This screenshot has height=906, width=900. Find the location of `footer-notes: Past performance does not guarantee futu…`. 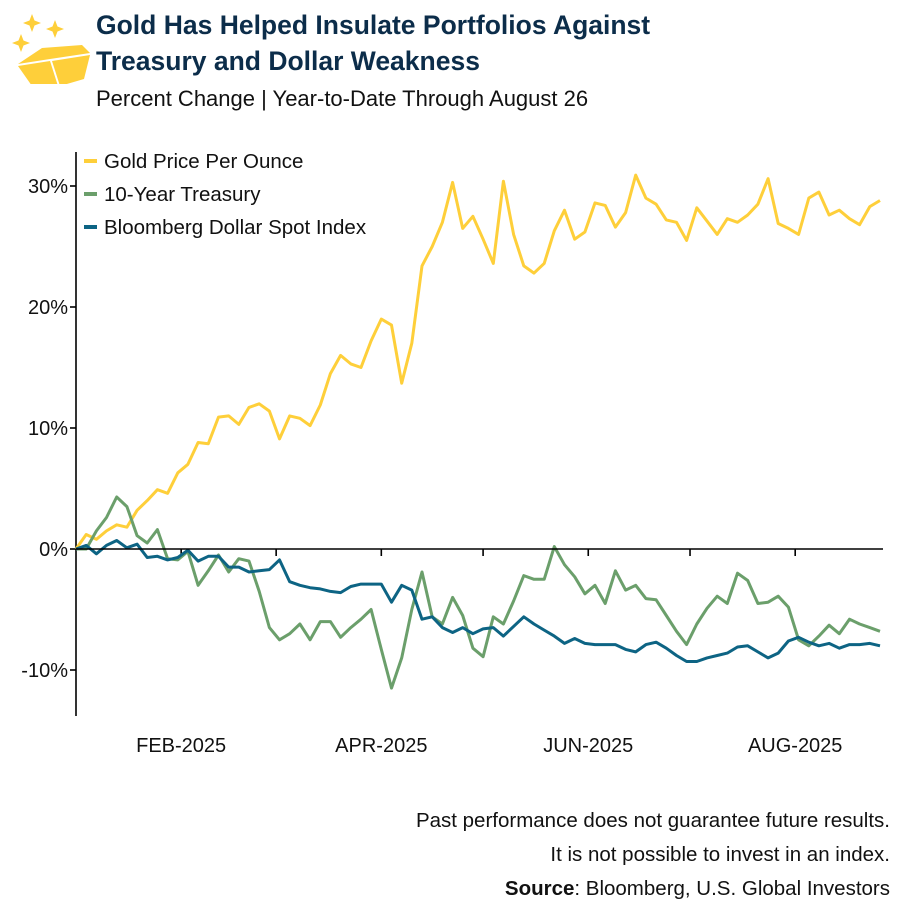

footer-notes: Past performance does not guarantee futu… is located at coordinates (653, 855).